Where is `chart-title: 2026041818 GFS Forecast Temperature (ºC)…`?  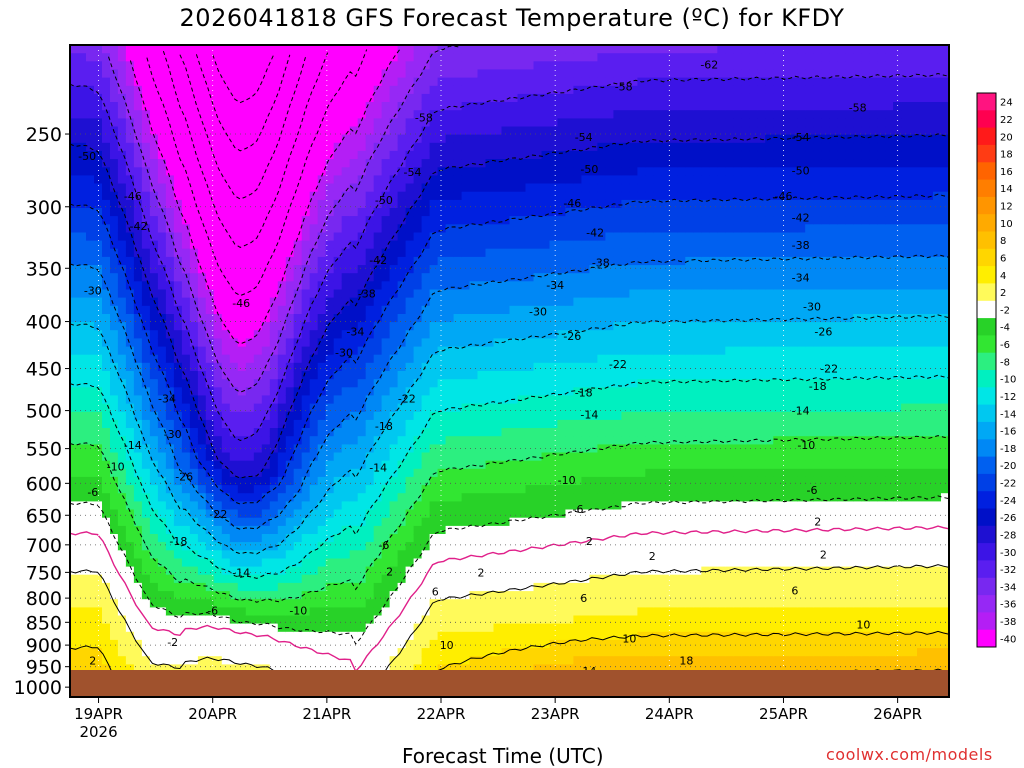
chart-title: 2026041818 GFS Forecast Temperature (ºC)… is located at coordinates (512, 18).